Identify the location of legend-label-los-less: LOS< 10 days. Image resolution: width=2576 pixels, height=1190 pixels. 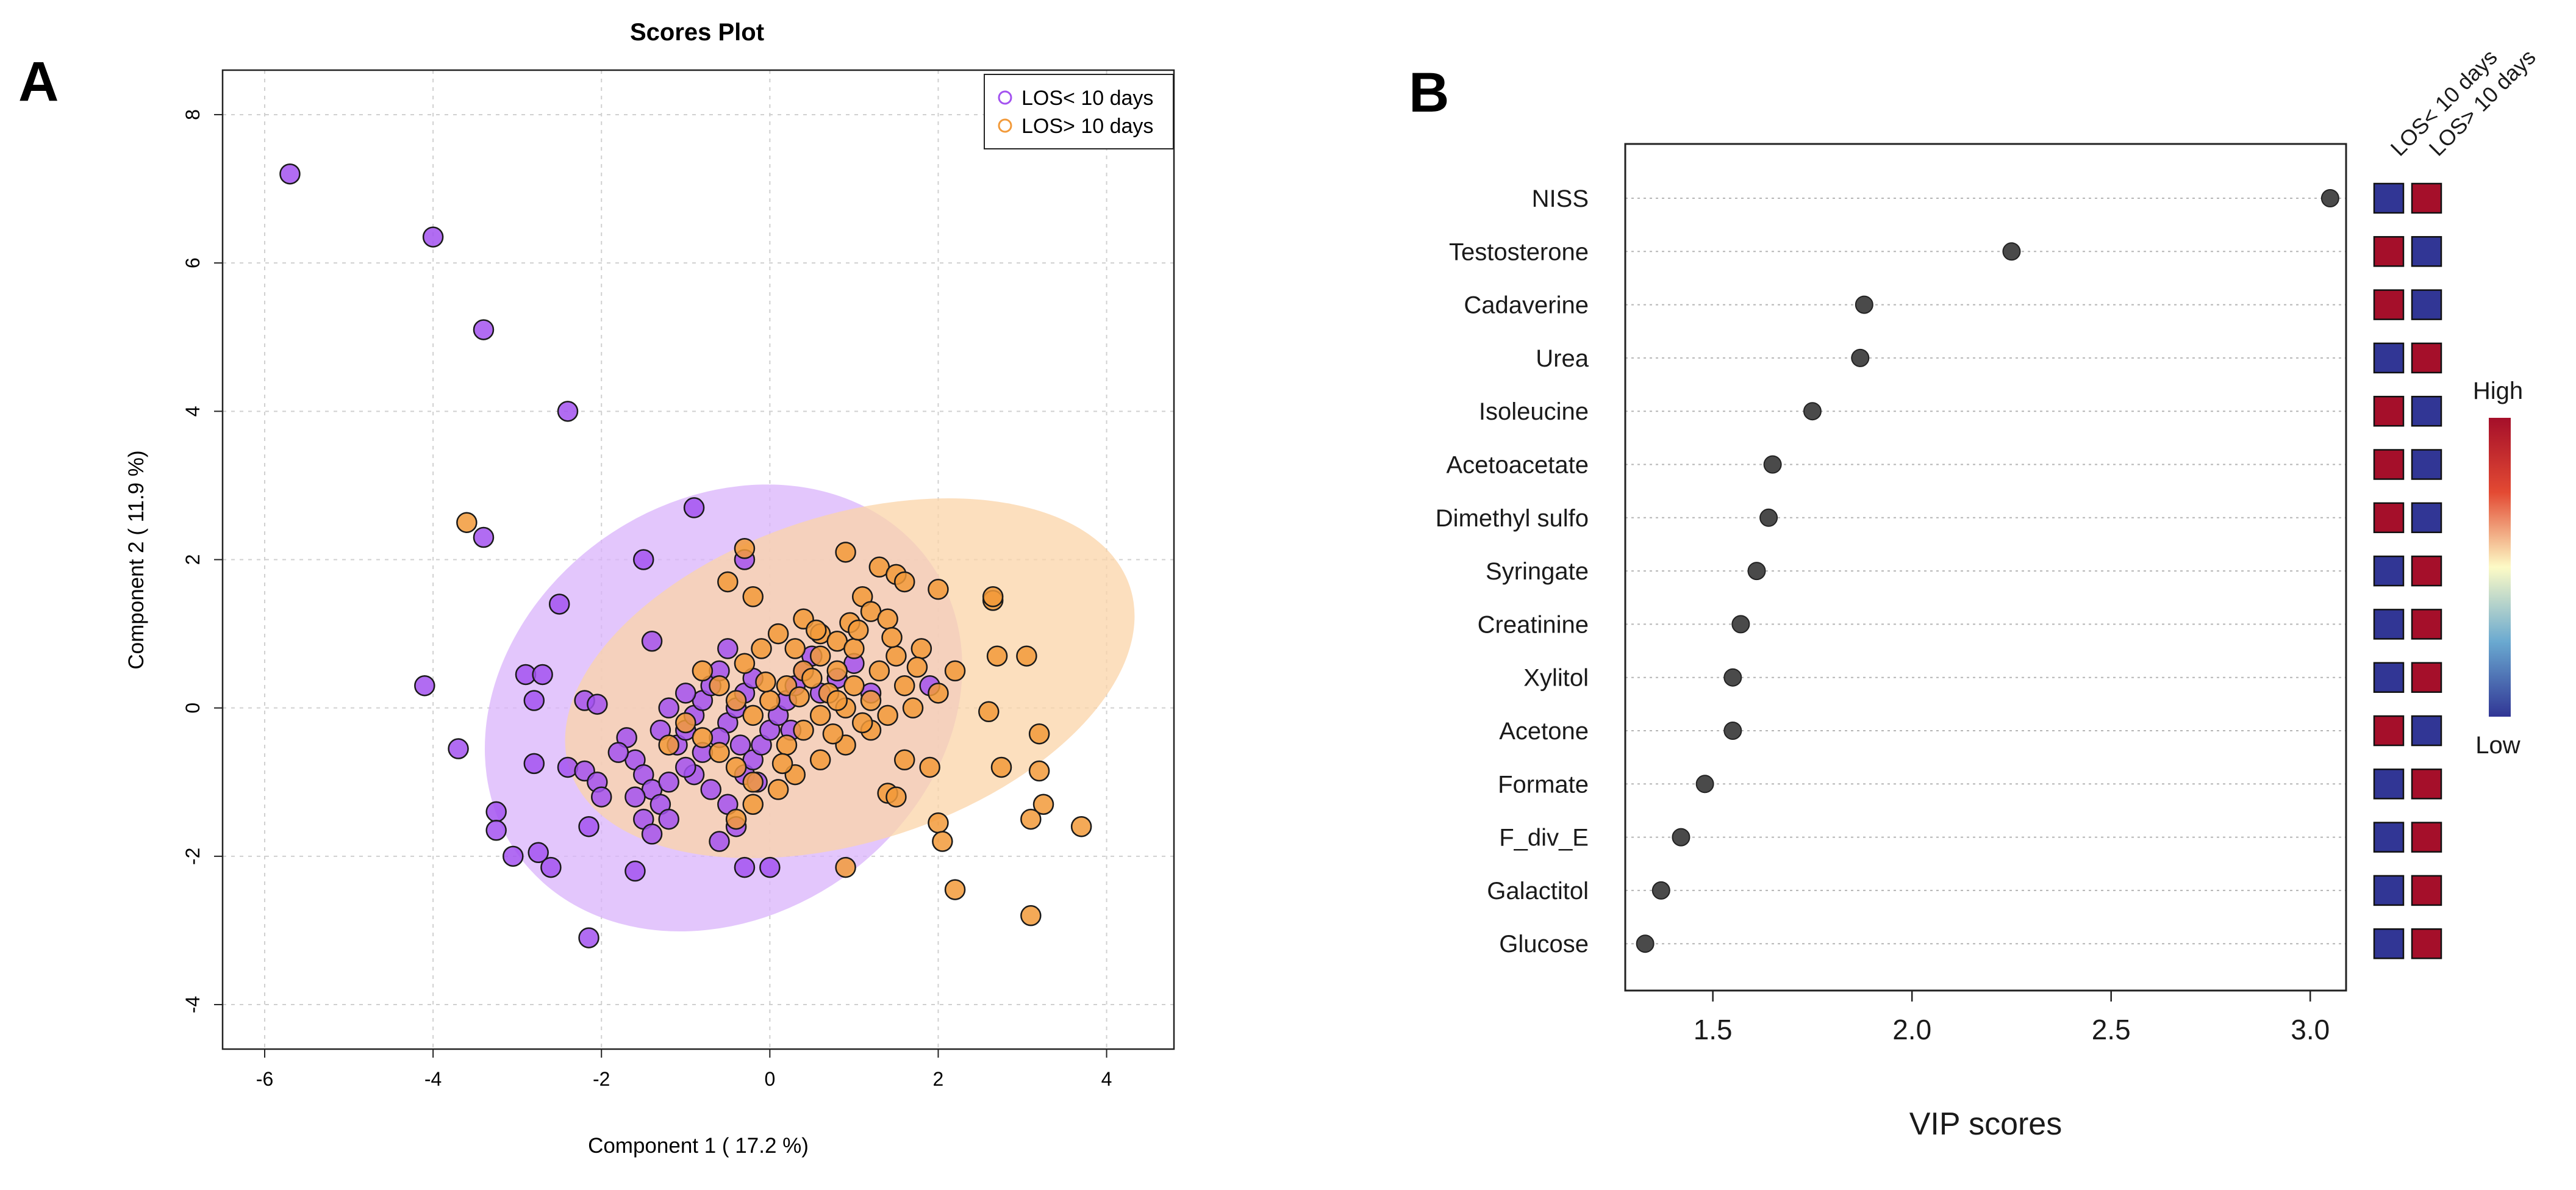
(1087, 98).